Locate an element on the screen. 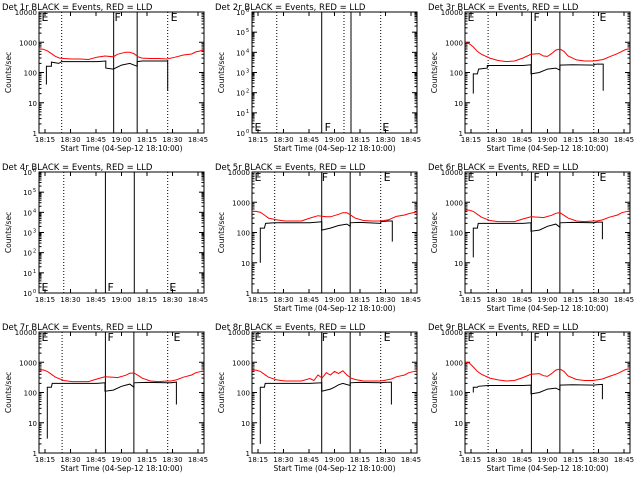 The image size is (640, 480). y-tick-exponent: 1 is located at coordinates (247, 112).